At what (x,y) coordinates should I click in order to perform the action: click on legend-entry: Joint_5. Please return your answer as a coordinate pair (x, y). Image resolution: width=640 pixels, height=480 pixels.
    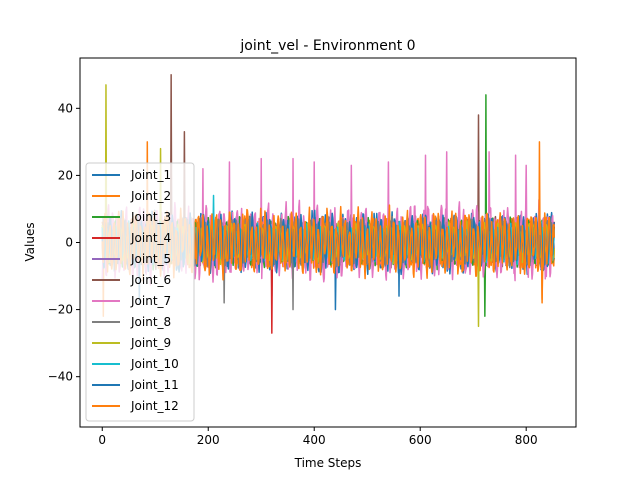
    Looking at the image, I should click on (150, 259).